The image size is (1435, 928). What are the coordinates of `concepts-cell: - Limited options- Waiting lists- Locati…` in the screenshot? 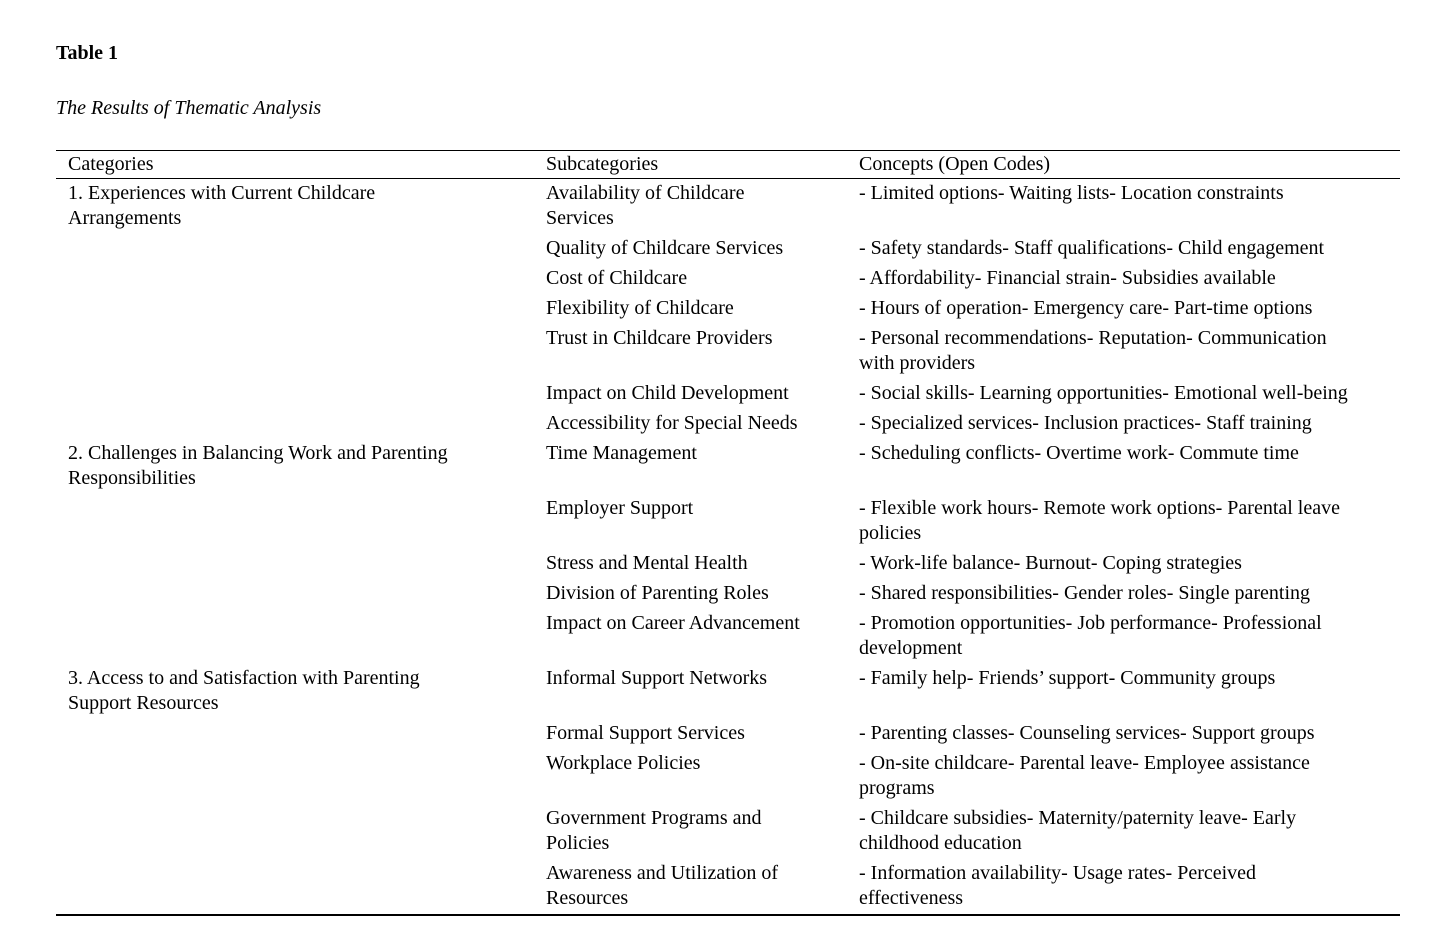 It's located at (1071, 193).